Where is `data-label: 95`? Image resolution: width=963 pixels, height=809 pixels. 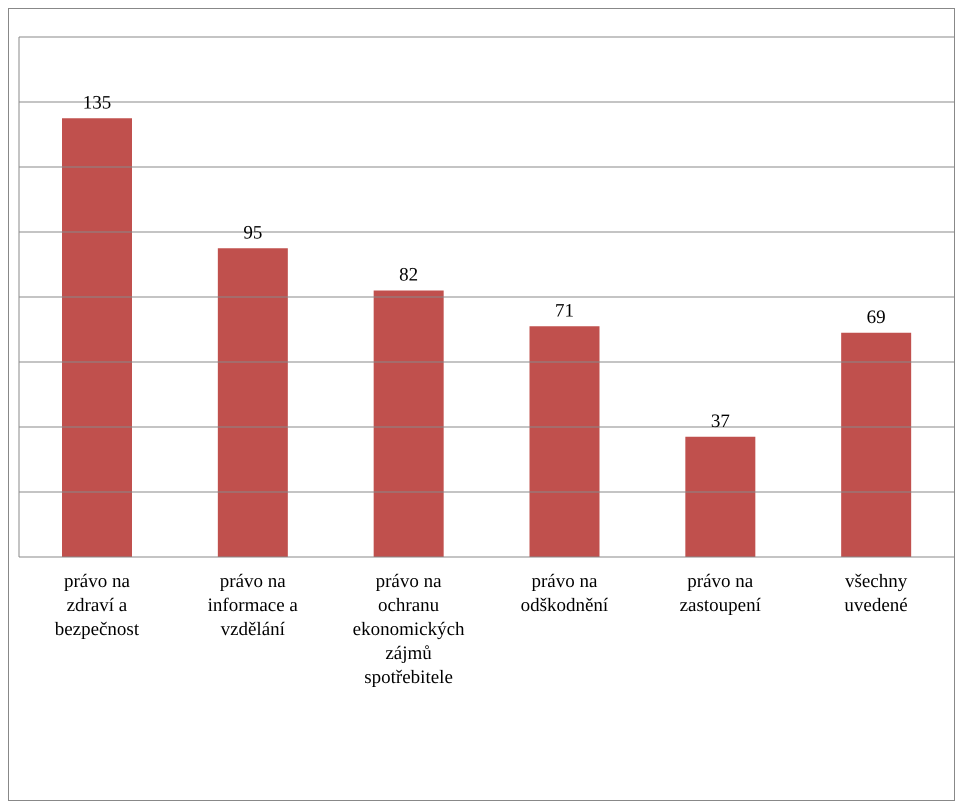 data-label: 95 is located at coordinates (252, 233).